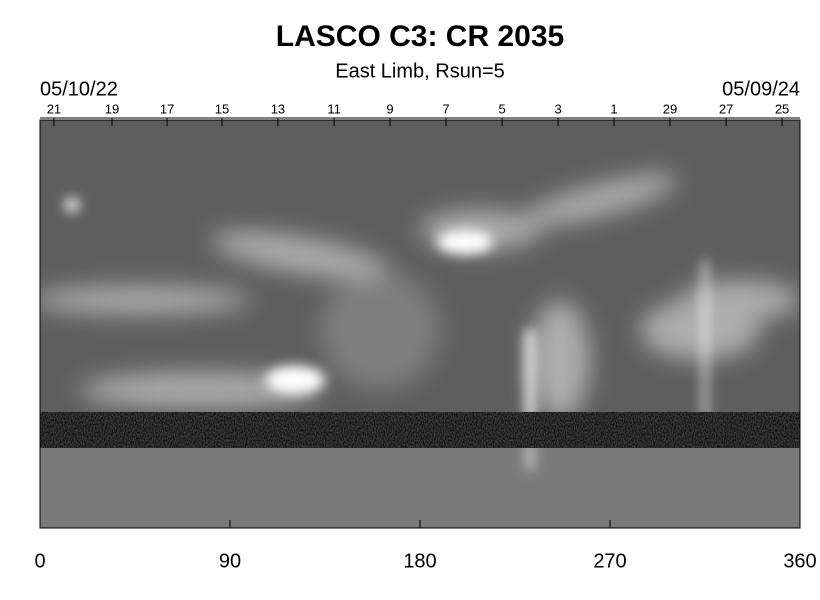 The image size is (820, 600). I want to click on day-label: 25, so click(782, 108).